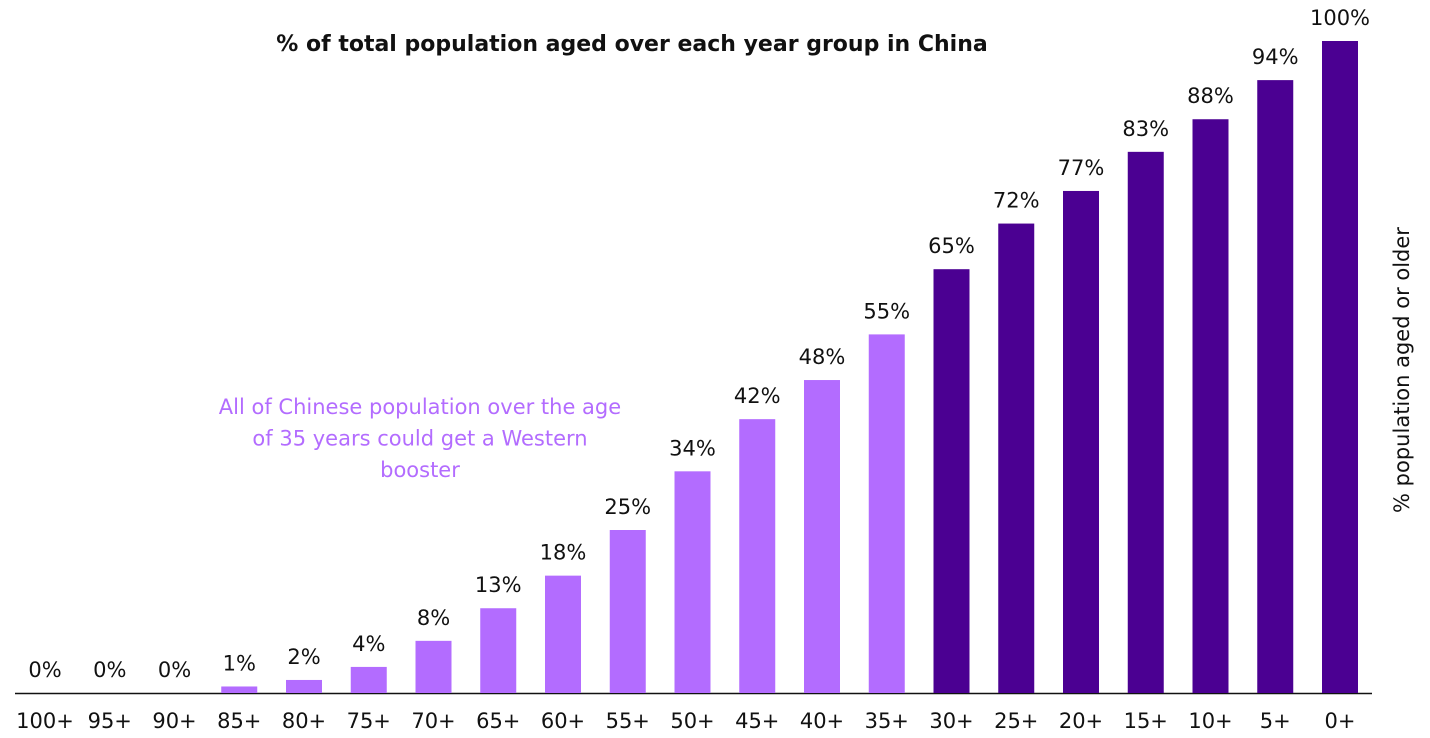  I want to click on x-tick-label: 5+, so click(1275, 721).